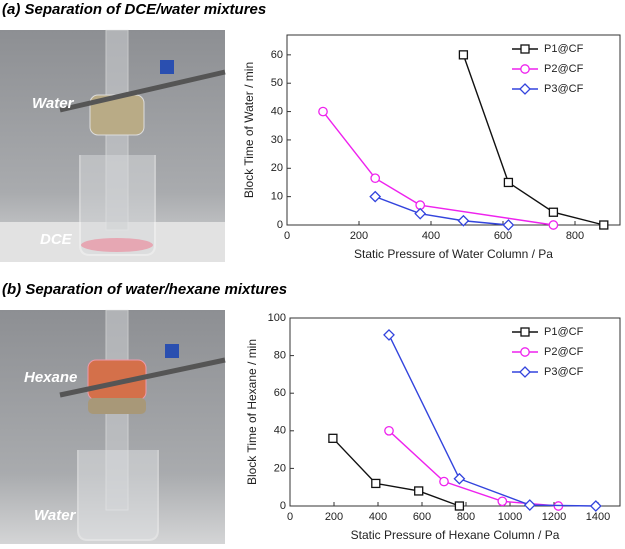 The width and height of the screenshot is (625, 549). What do you see at coordinates (252, 412) in the screenshot?
I see `y-axis-label: Block Time of Hexane / min` at bounding box center [252, 412].